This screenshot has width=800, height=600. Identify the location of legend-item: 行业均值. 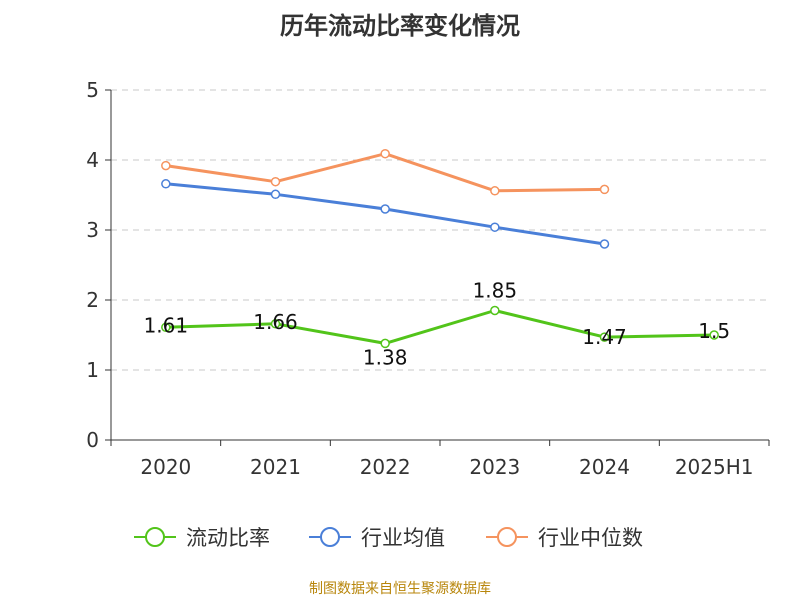
(377, 538).